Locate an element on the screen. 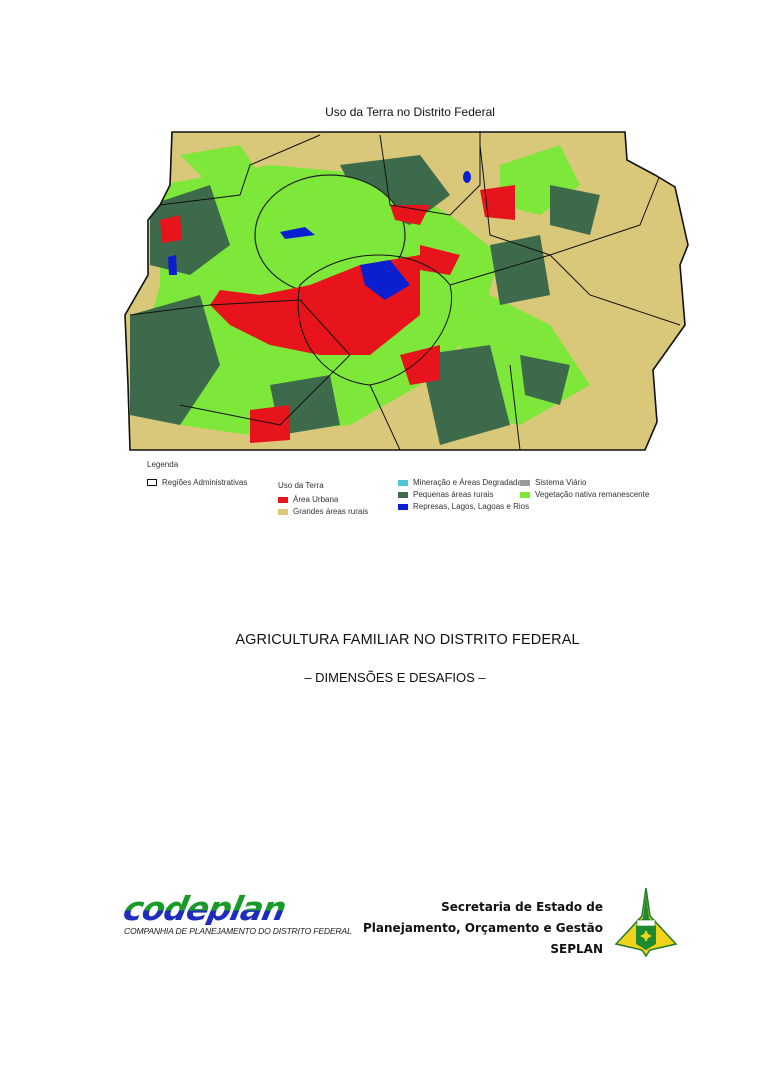 This screenshot has height=1075, width=760. legend-item-water: Represas, Lagos, Lagoas e Rios is located at coordinates (463, 506).